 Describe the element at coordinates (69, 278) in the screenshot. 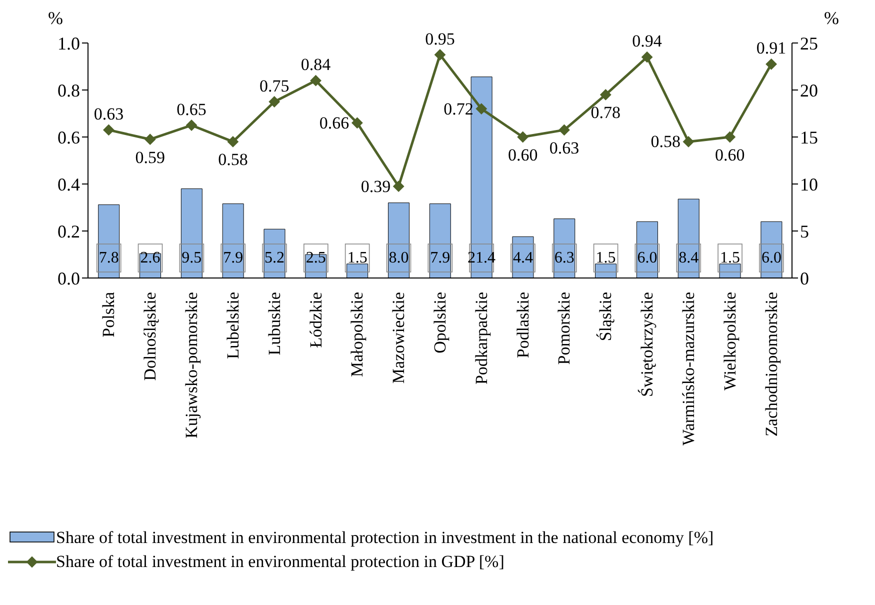

I see `y-tick-label: 0.0` at that location.